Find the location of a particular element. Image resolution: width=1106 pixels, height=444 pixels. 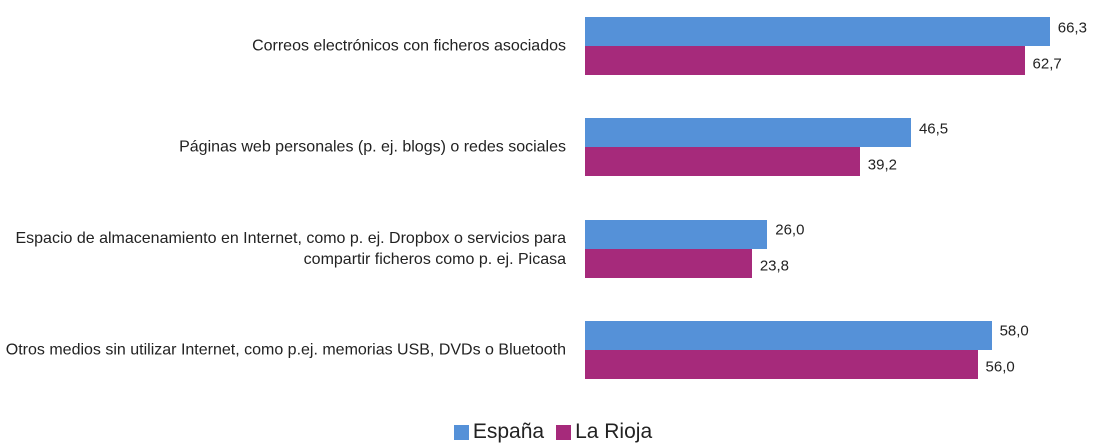

value-label: 62,7 is located at coordinates (1047, 63).